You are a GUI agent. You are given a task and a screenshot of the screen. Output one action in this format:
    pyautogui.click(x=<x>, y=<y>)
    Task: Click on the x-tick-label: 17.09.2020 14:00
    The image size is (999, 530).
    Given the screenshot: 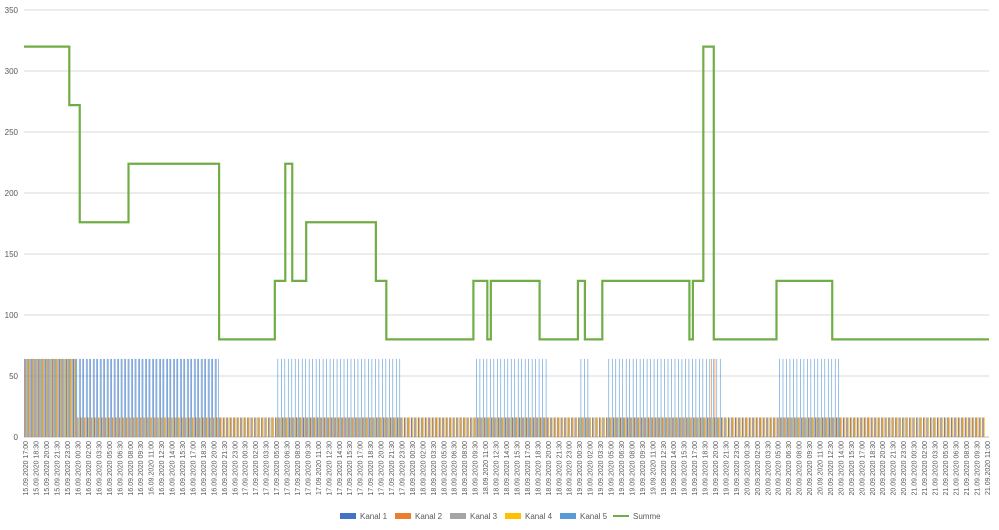 What is the action you would take?
    pyautogui.click(x=340, y=468)
    